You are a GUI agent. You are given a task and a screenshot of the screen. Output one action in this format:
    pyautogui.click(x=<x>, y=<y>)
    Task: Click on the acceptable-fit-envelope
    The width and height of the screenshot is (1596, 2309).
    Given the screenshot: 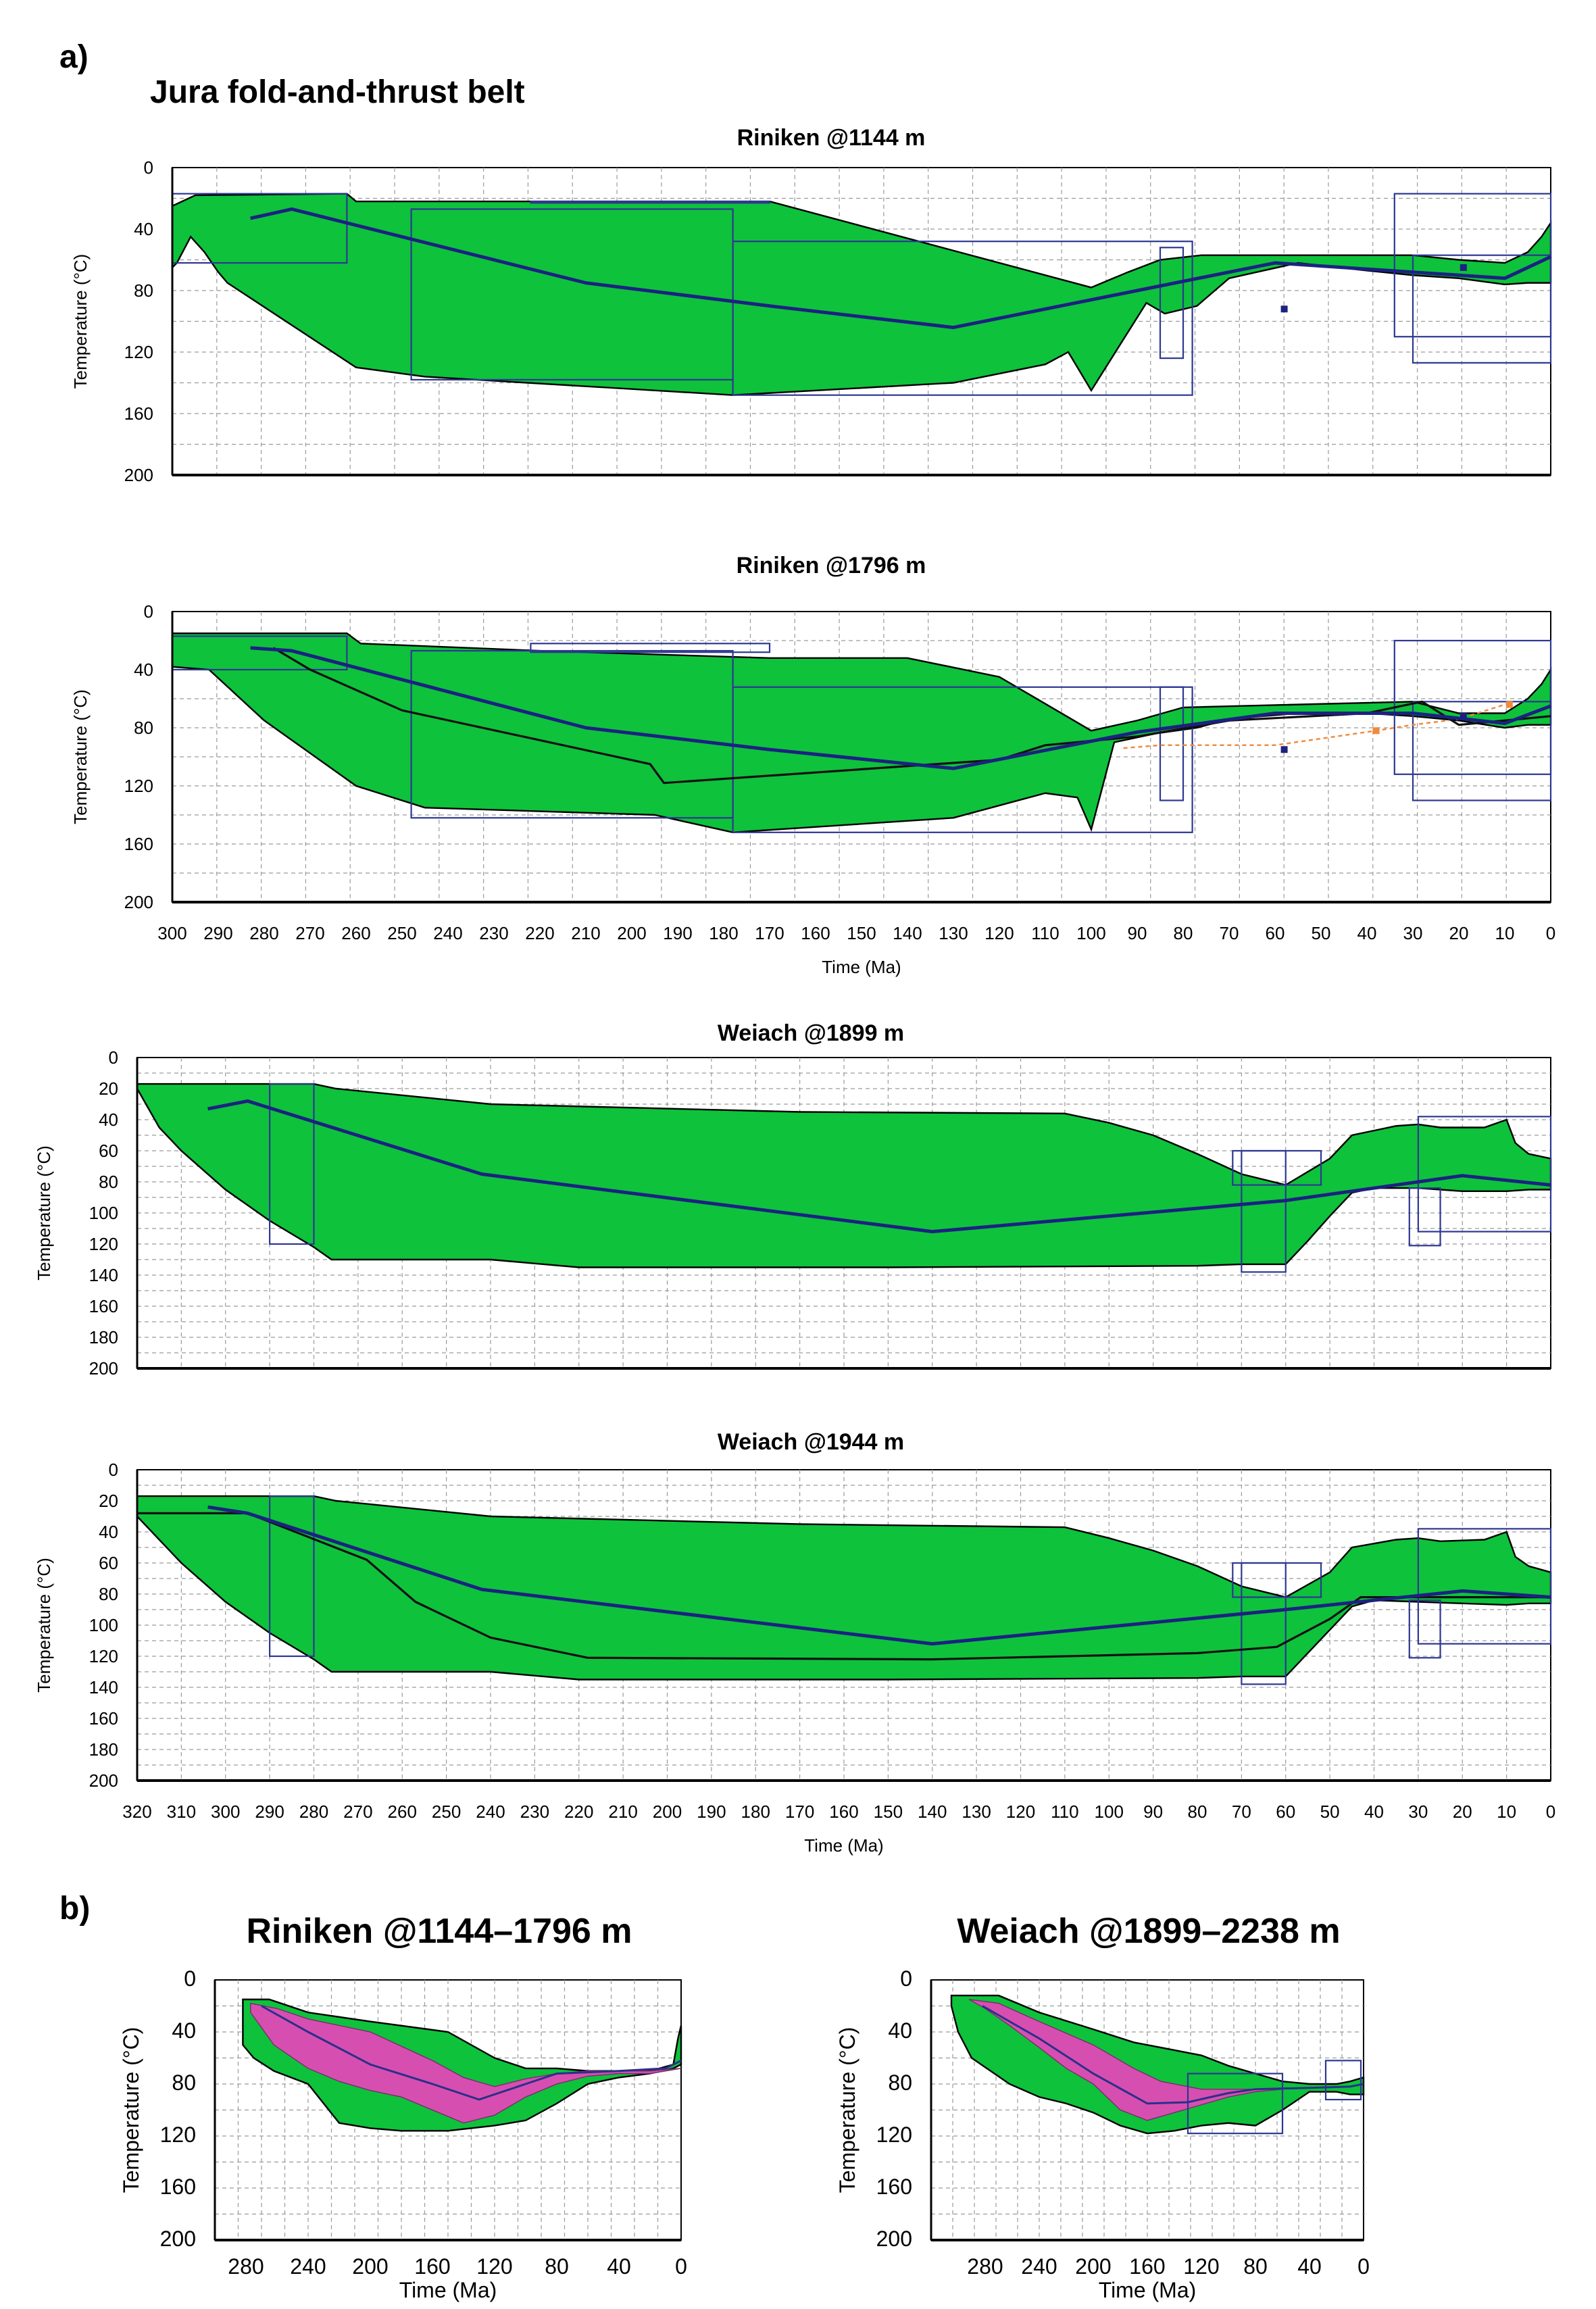 What is the action you would take?
    pyautogui.click(x=466, y=2063)
    